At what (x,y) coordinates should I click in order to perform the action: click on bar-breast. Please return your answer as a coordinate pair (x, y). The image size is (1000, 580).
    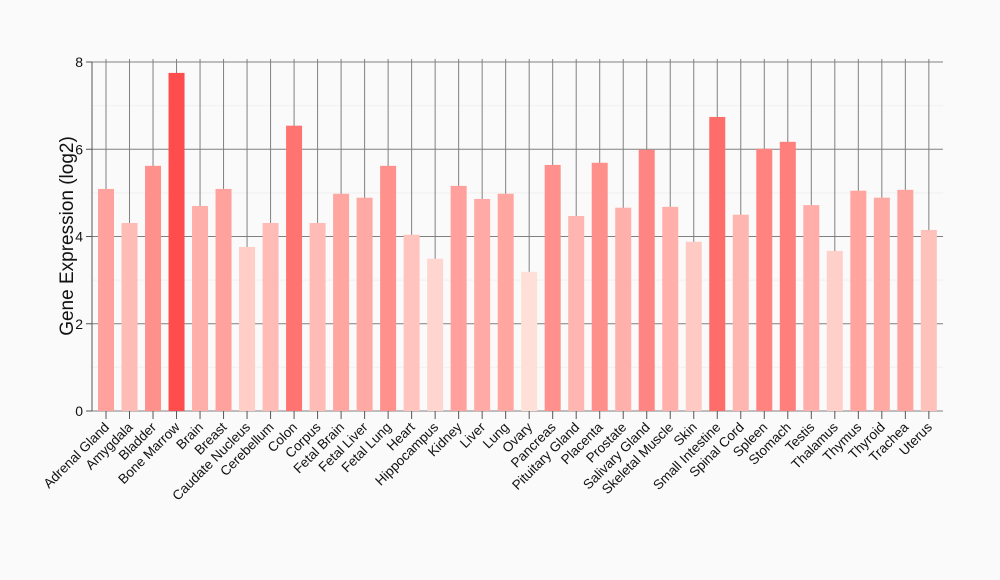
    Looking at the image, I should click on (223, 299).